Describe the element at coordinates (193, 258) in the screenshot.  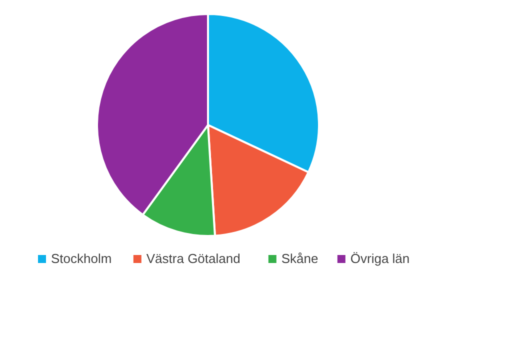
I see `legend-label: Västra Götaland` at that location.